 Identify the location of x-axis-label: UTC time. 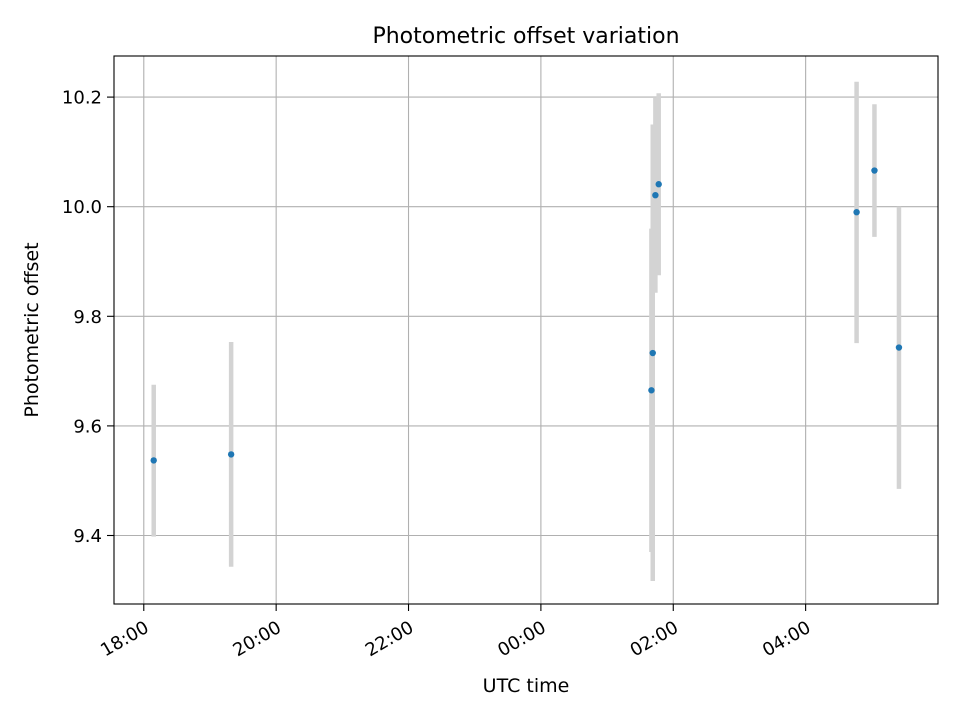
(526, 686).